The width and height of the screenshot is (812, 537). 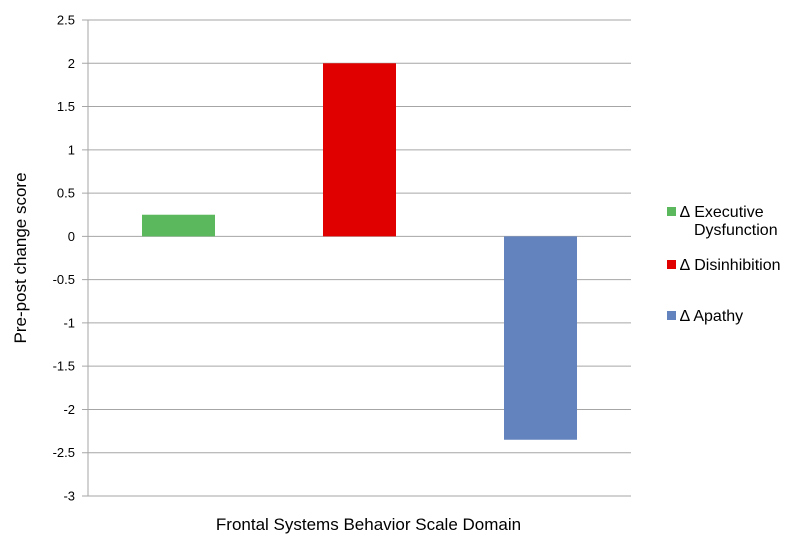 I want to click on x-axis-title: Frontal Systems Behavior Scale Domain, so click(x=368, y=524).